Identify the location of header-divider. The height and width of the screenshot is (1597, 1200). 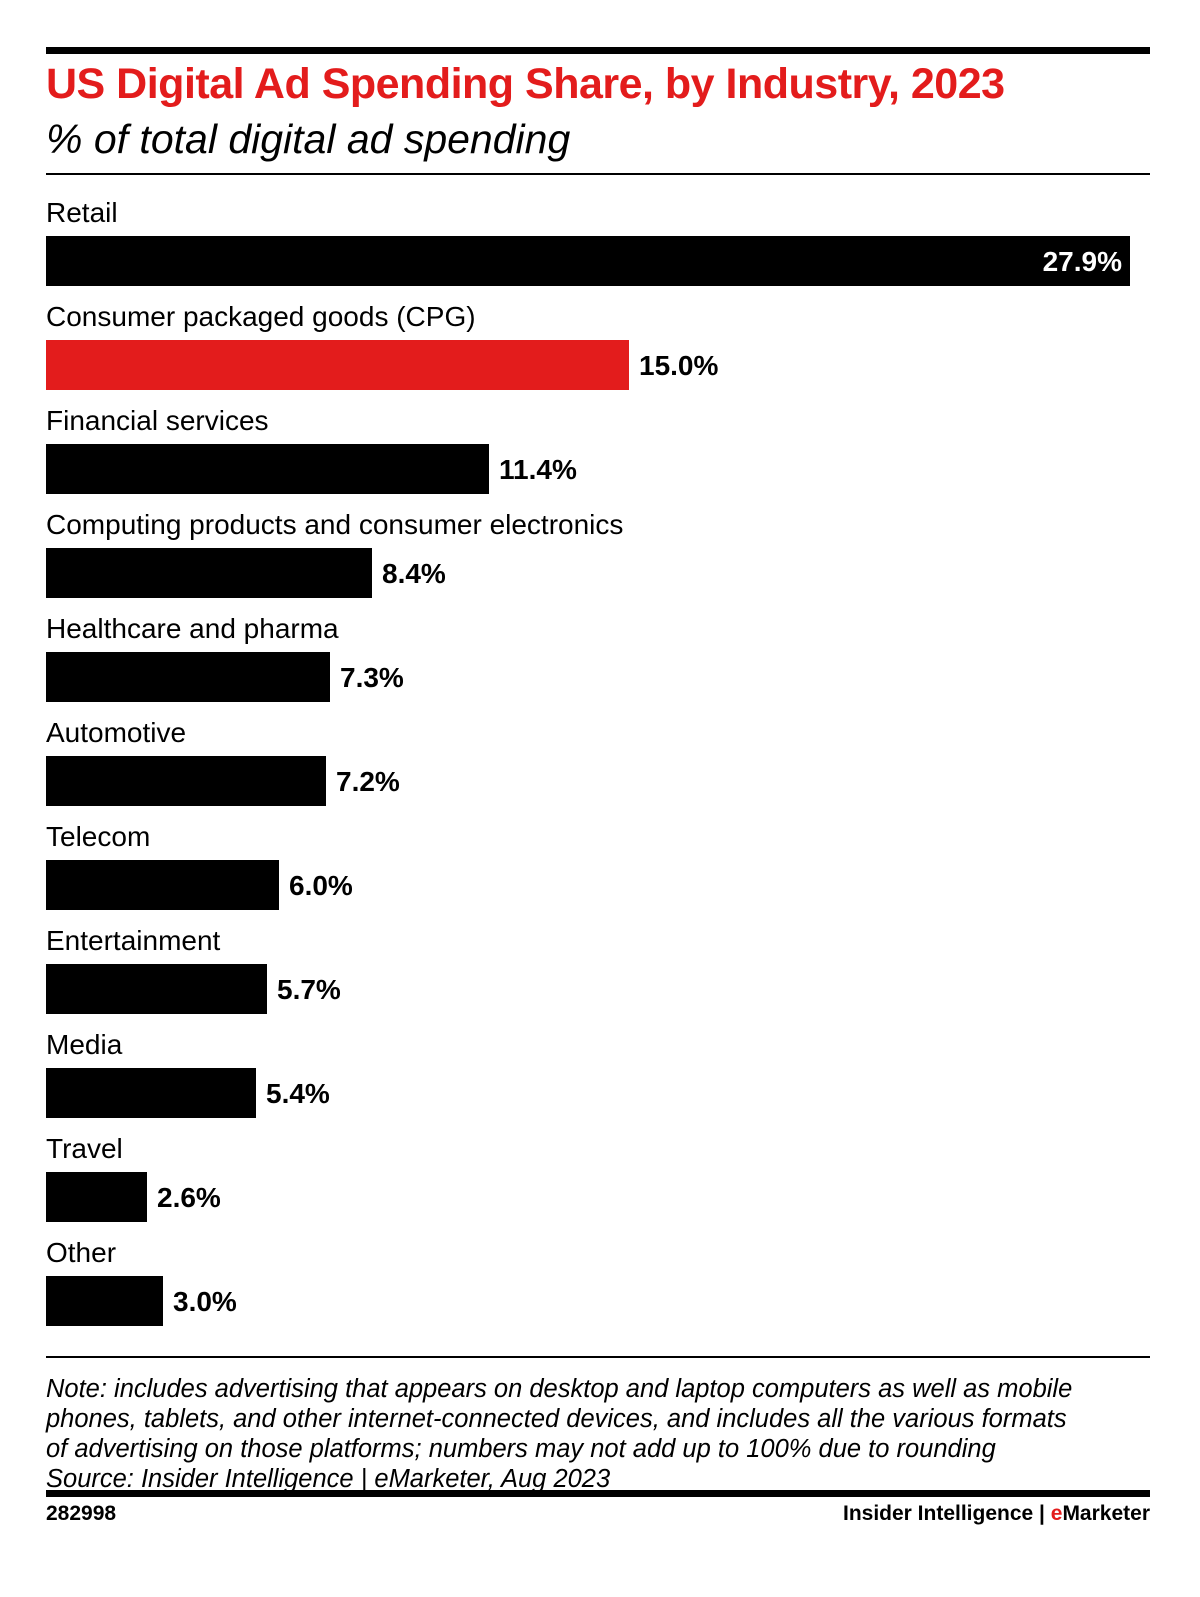
(598, 174).